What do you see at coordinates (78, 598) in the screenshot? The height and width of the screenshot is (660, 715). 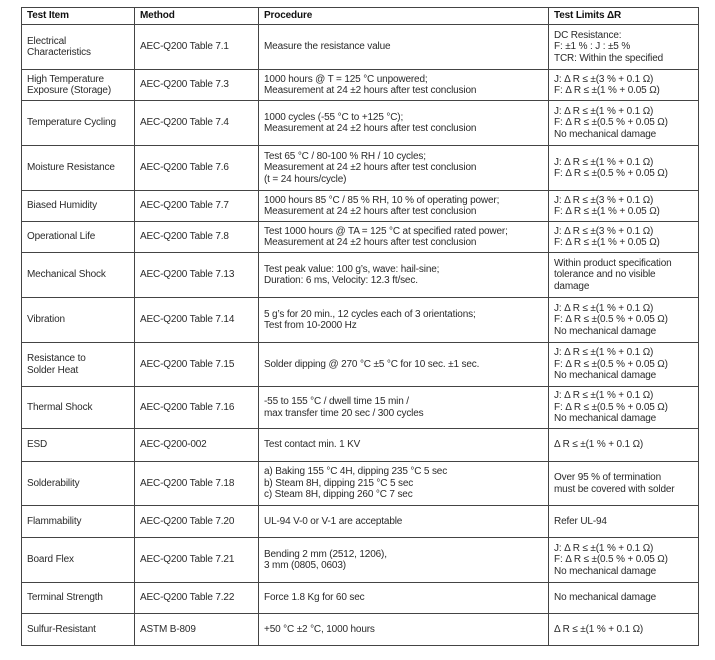 I see `test-item-cell: Terminal Strength` at bounding box center [78, 598].